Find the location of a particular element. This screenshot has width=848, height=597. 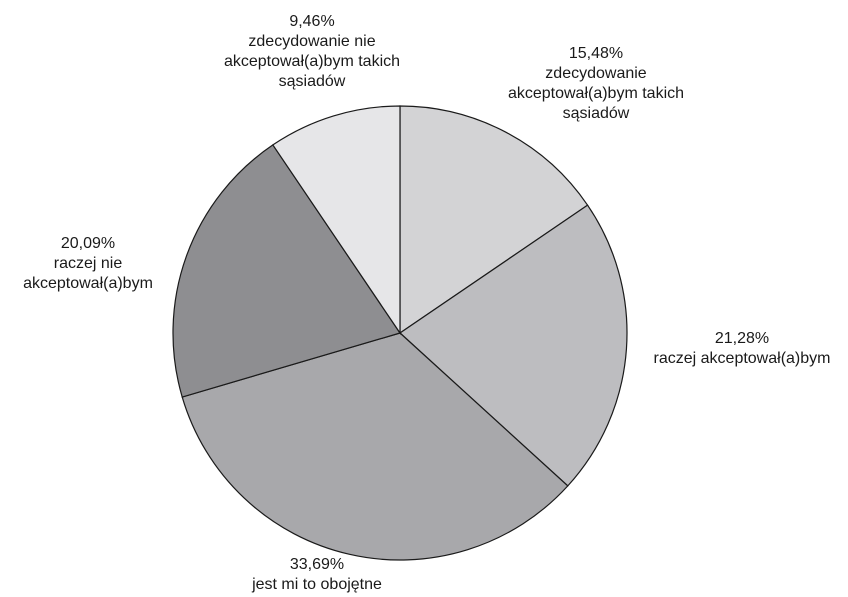

slice-name-label: zdecydowanie is located at coordinates (596, 73).